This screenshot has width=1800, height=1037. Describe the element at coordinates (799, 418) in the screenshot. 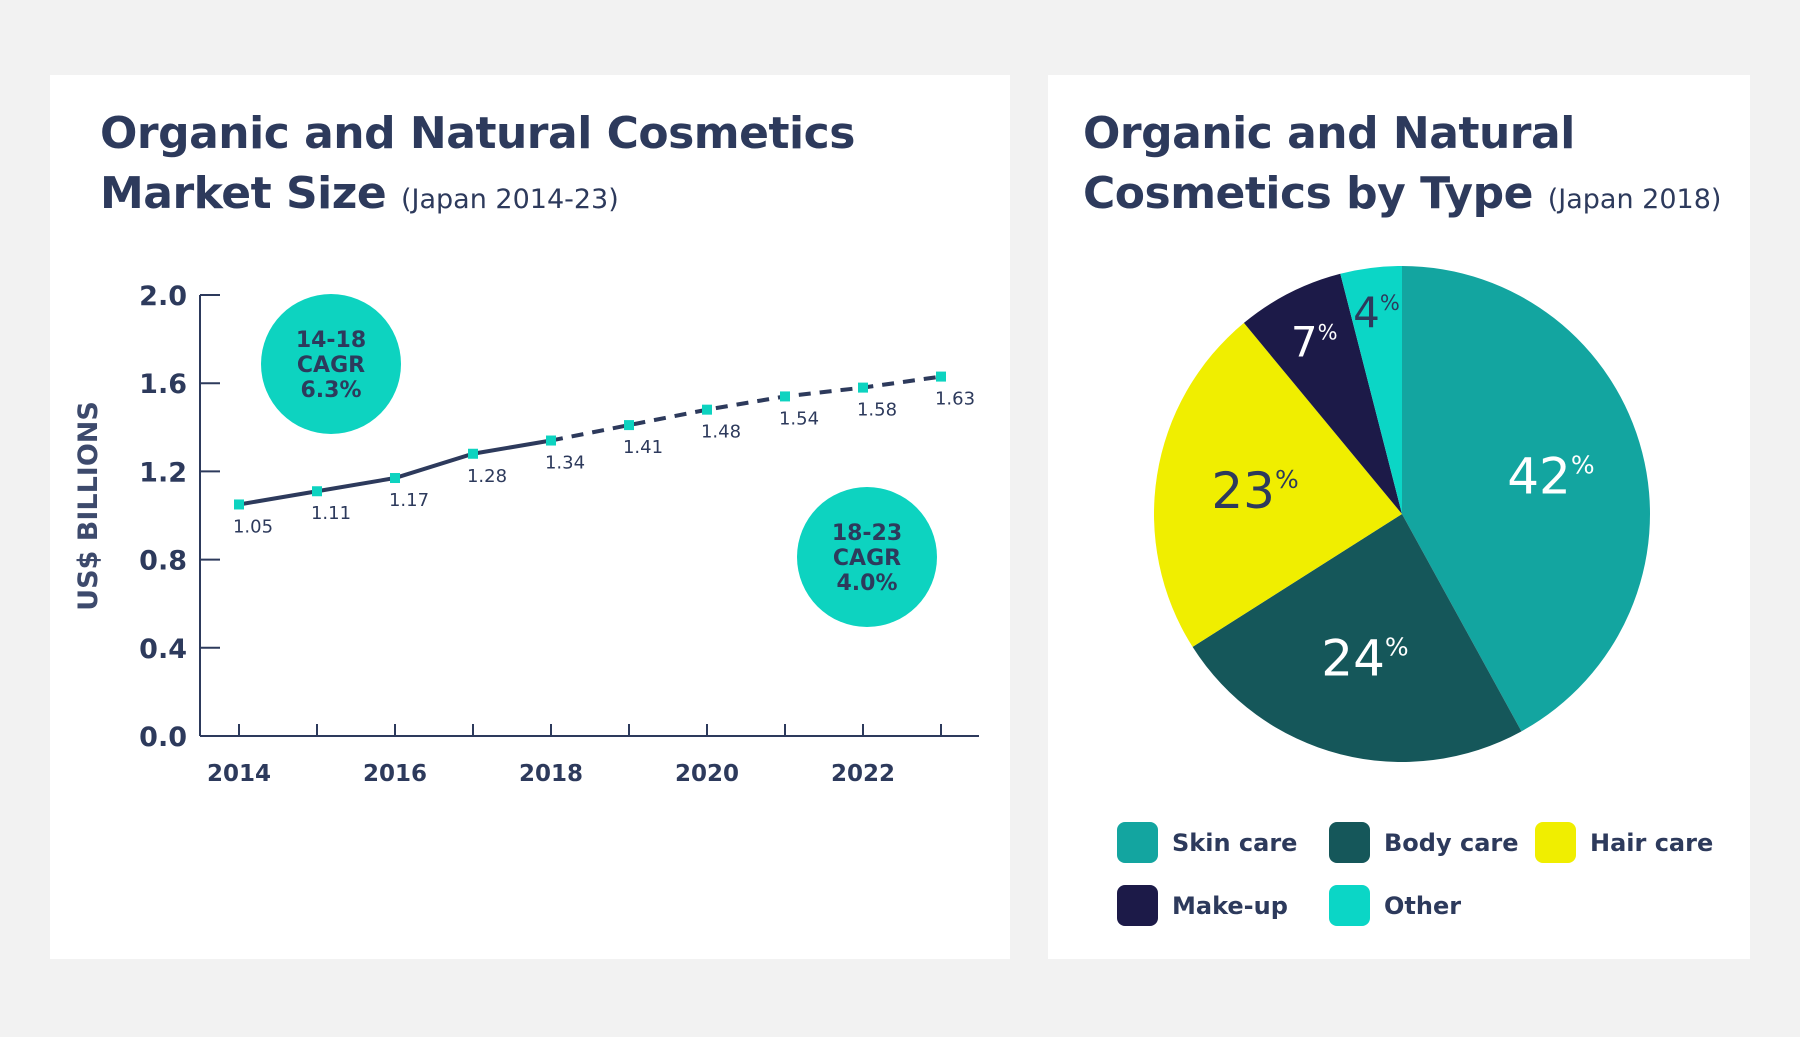

I see `data-label: 1.54` at that location.